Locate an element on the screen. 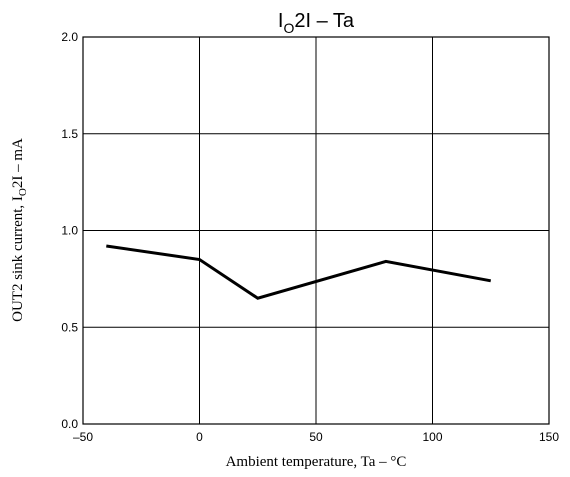  series-group is located at coordinates (299, 272).